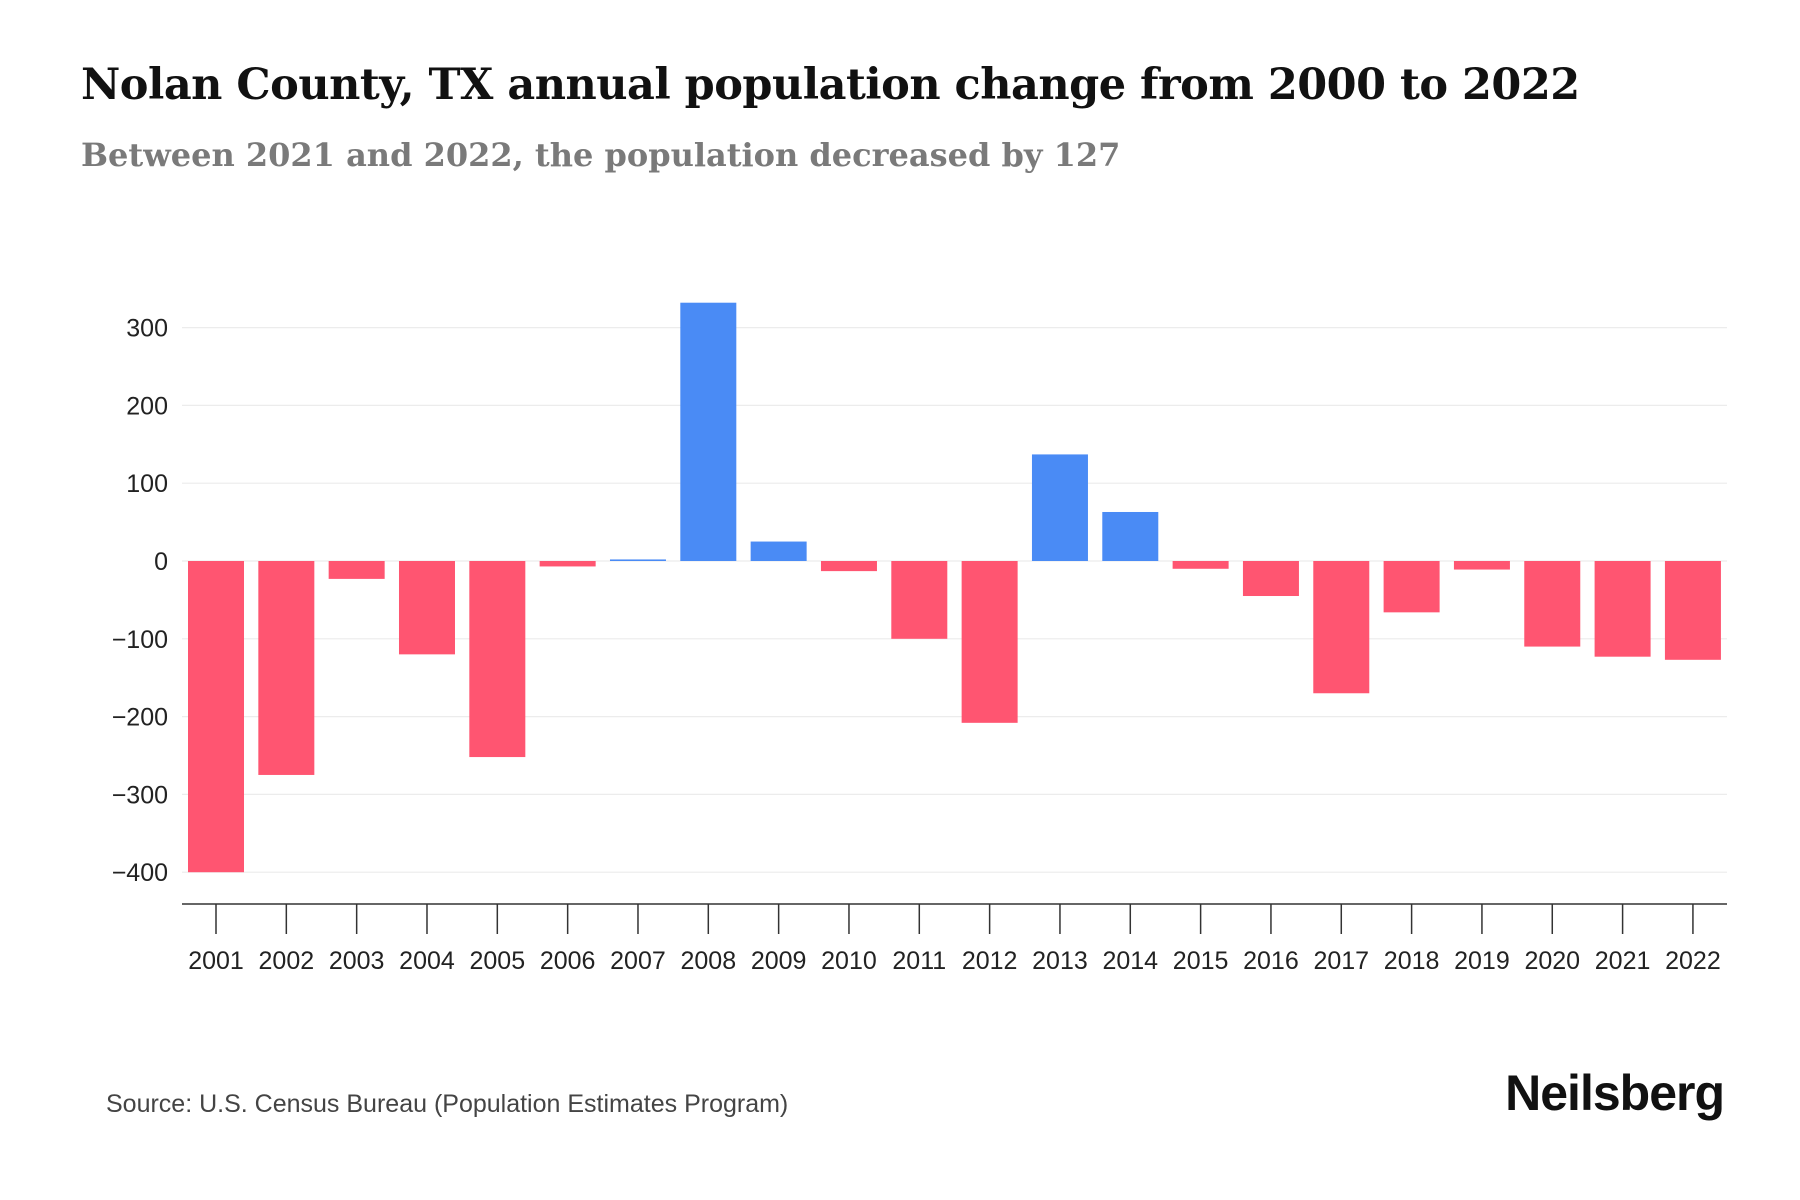 The width and height of the screenshot is (1800, 1200). I want to click on bar-2006, so click(567, 564).